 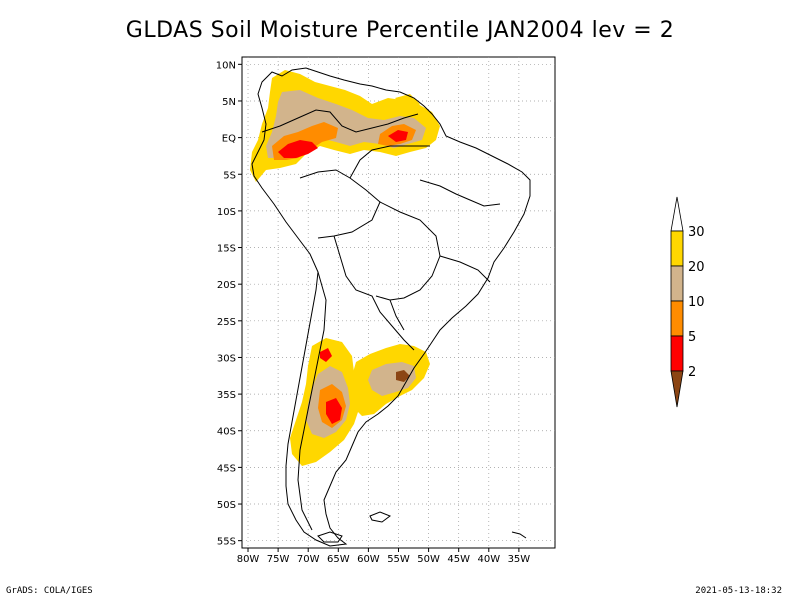 I want to click on lon-tick-label: 45W, so click(x=458, y=559).